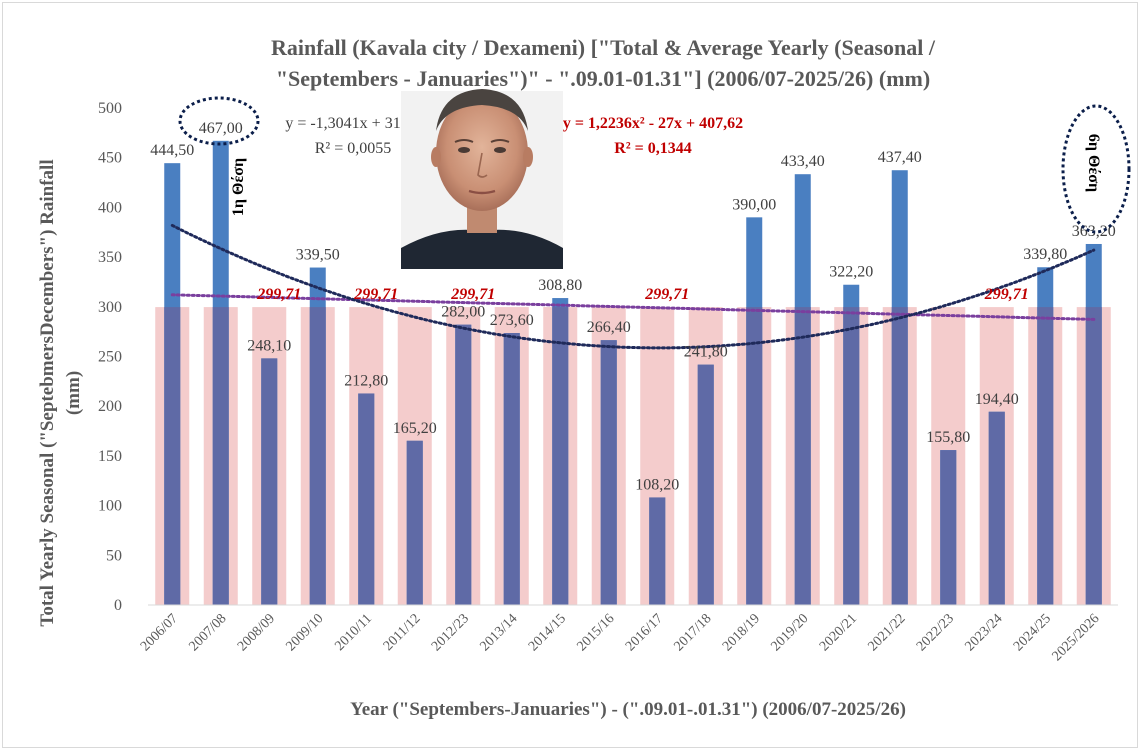  I want to click on y-tick-label: 250, so click(110, 357).